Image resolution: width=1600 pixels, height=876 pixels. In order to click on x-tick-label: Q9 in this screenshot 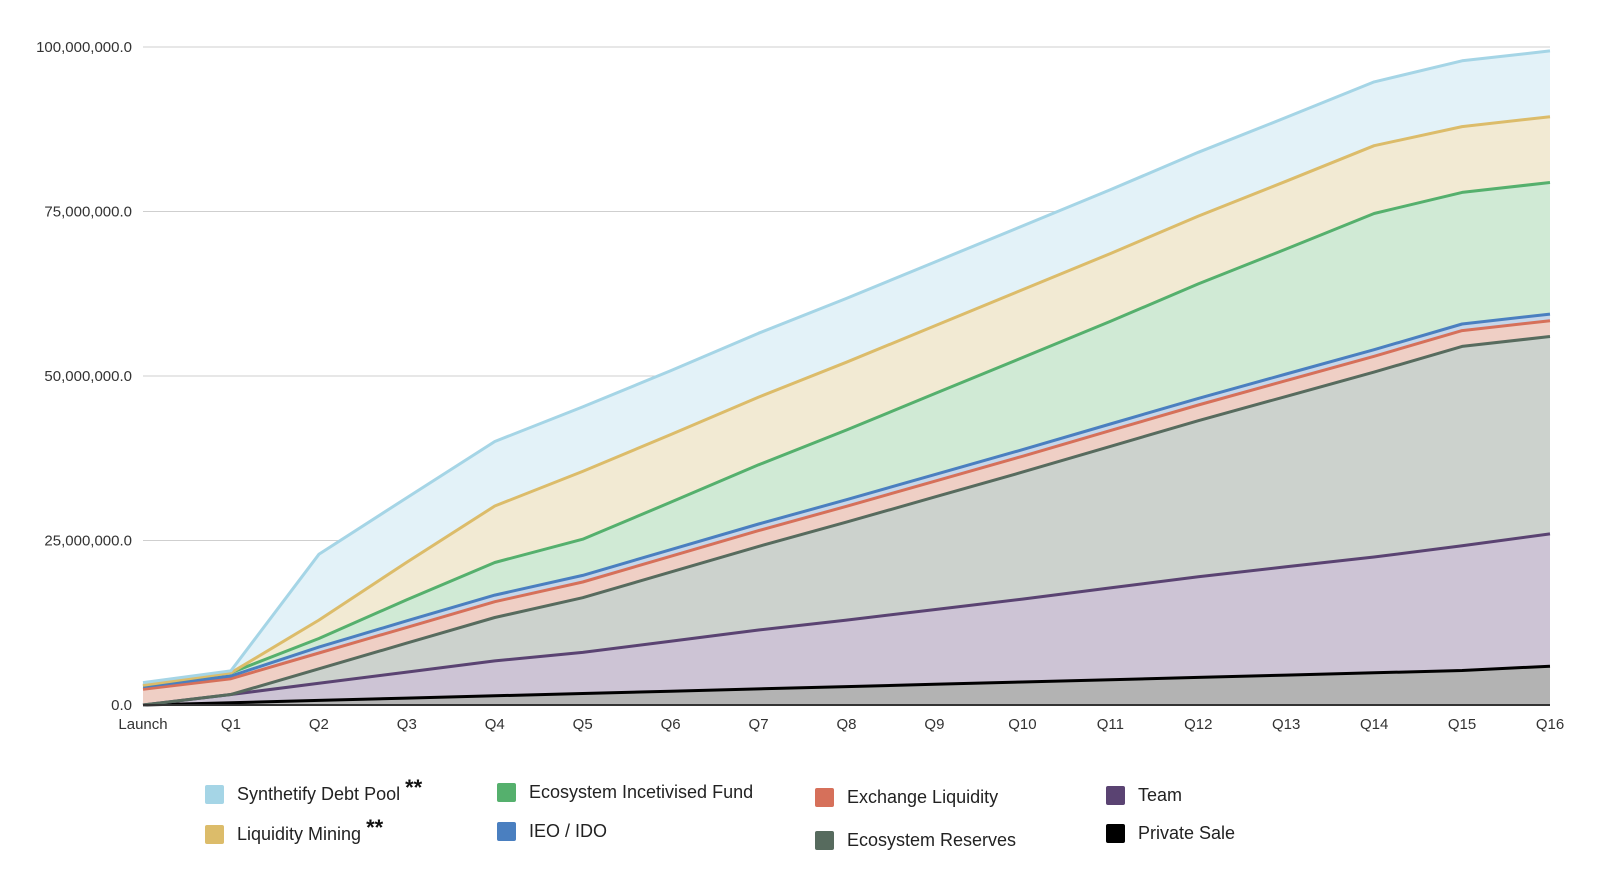, I will do `click(934, 724)`.